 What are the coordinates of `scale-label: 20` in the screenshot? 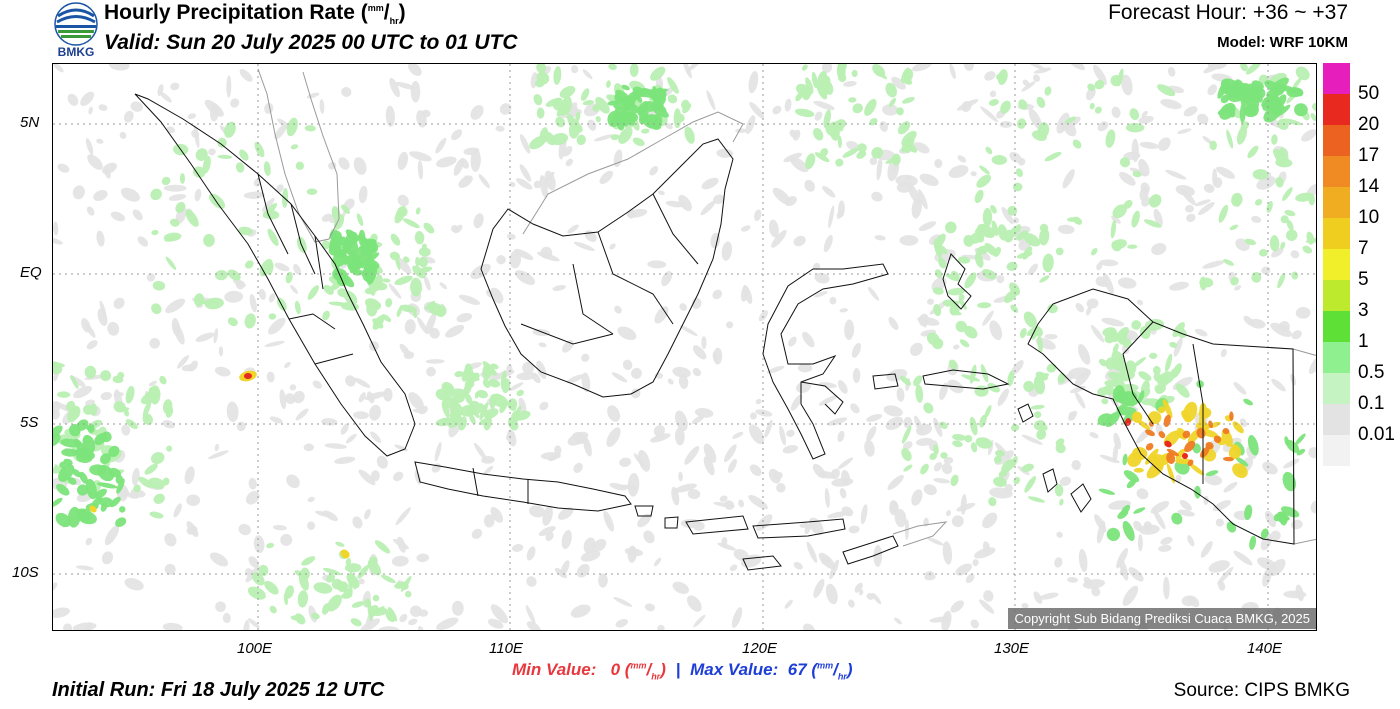 It's located at (1369, 124).